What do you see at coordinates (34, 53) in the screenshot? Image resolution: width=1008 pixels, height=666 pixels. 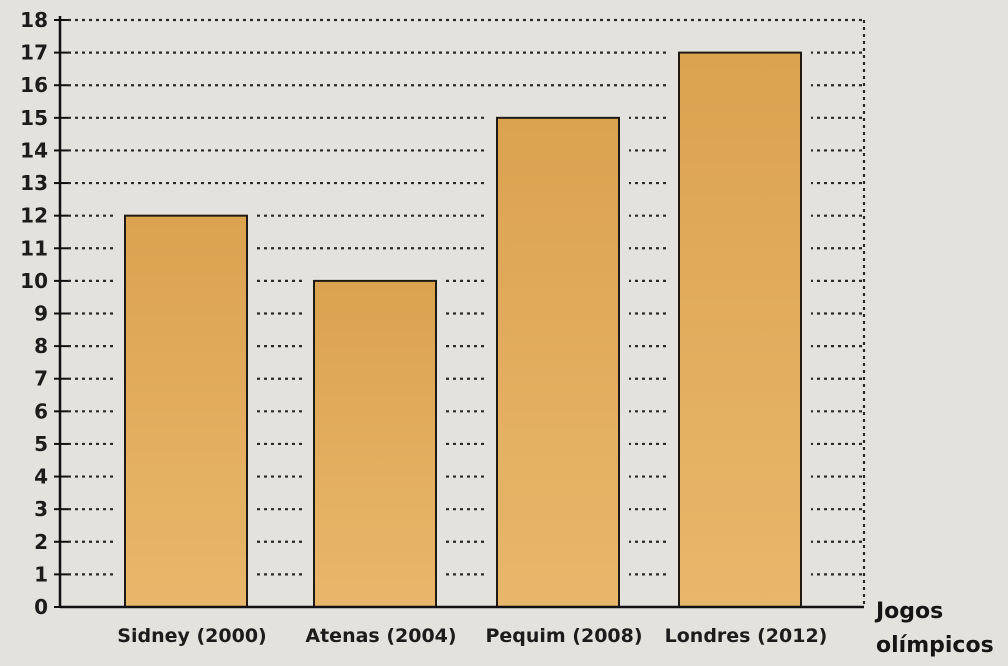 I see `y-tick-label: 17` at bounding box center [34, 53].